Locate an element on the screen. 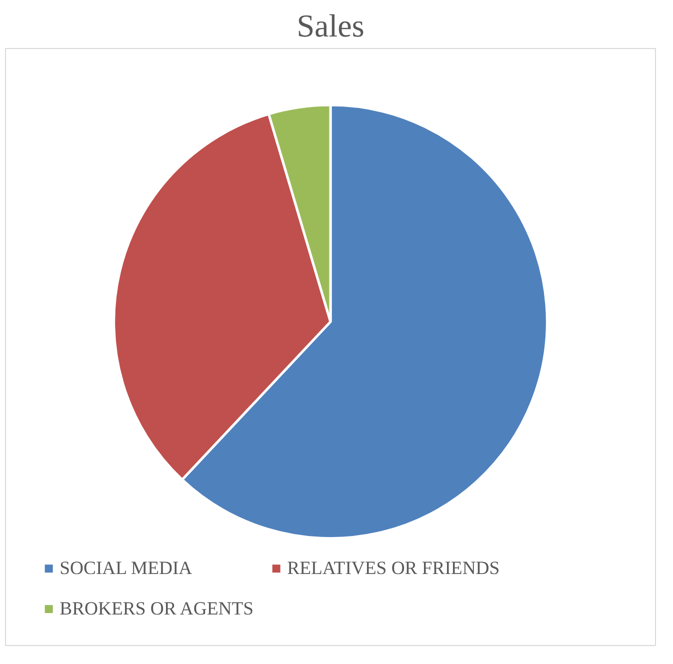  legend-label: RELATIVES OR FRIENDS is located at coordinates (393, 569).